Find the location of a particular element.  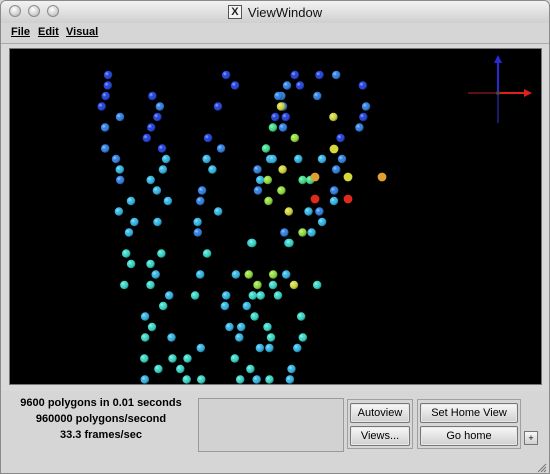

message-area is located at coordinates (271, 425).